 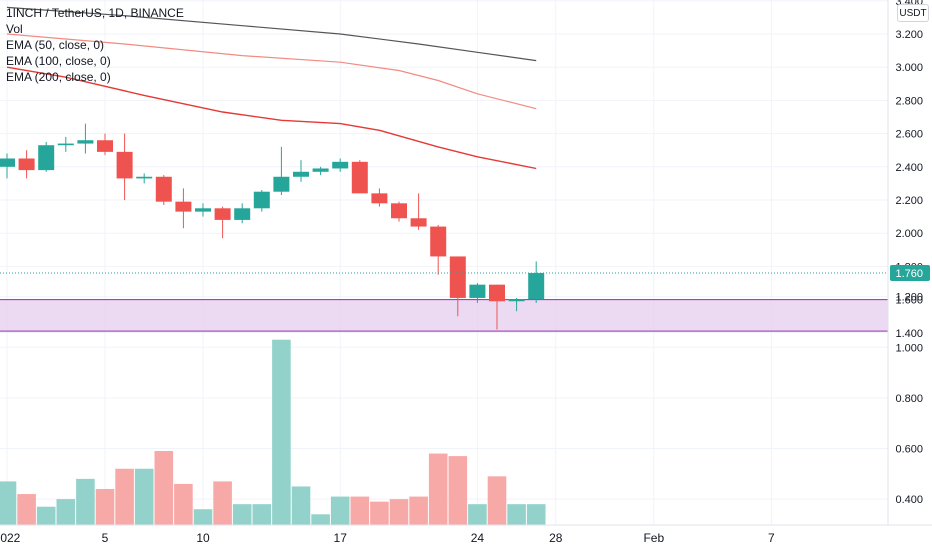 What do you see at coordinates (909, 301) in the screenshot?
I see `price-tick-label: 1.600` at bounding box center [909, 301].